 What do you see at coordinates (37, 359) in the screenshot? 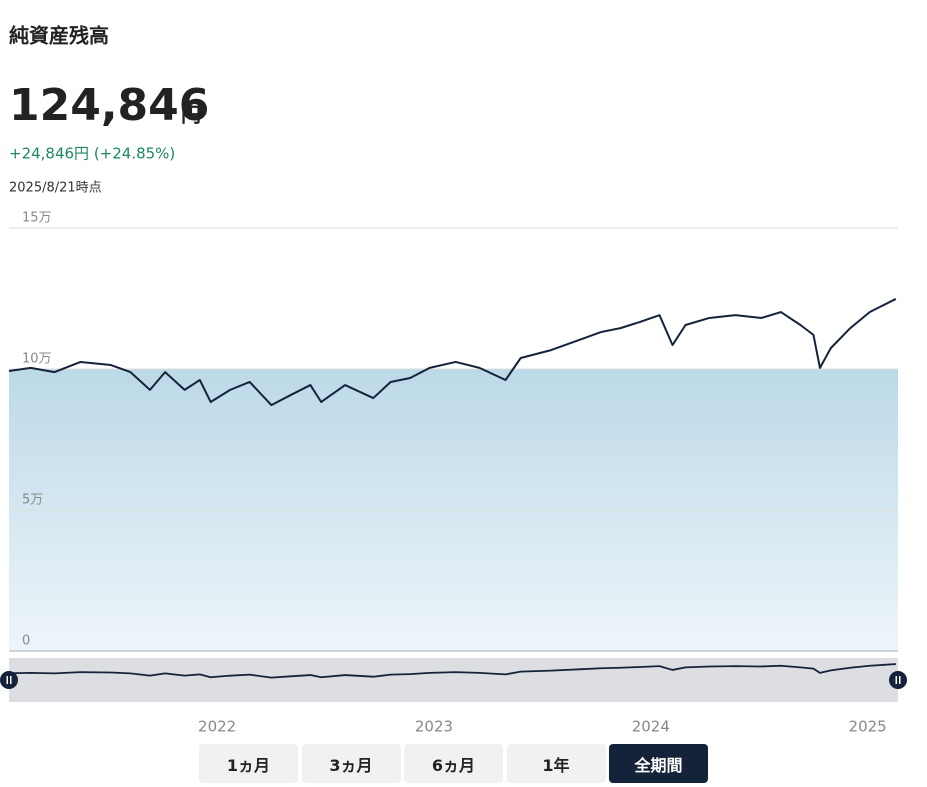
I see `y-tick-label: 10万` at bounding box center [37, 359].